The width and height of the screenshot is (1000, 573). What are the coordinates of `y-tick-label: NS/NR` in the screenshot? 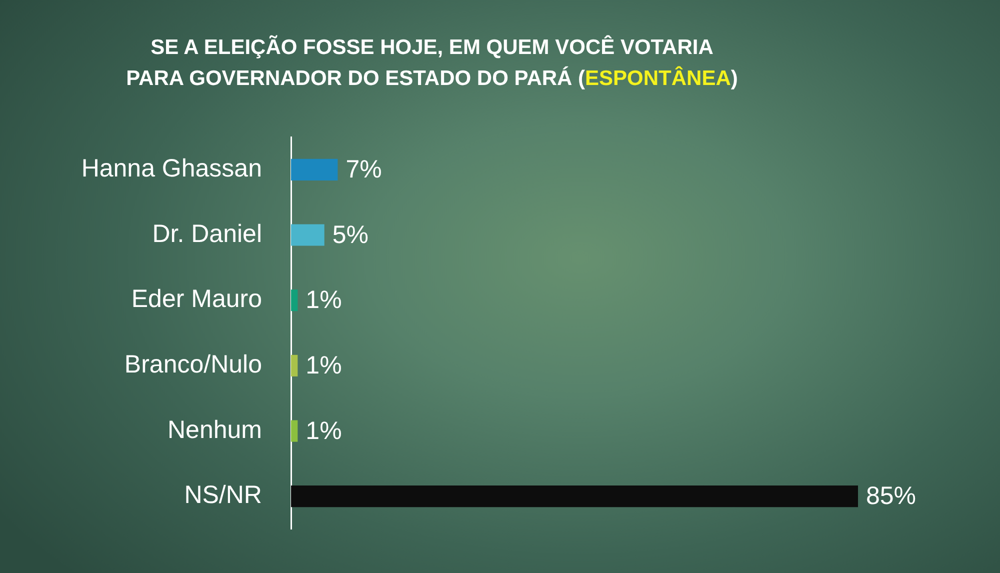 It's located at (223, 495).